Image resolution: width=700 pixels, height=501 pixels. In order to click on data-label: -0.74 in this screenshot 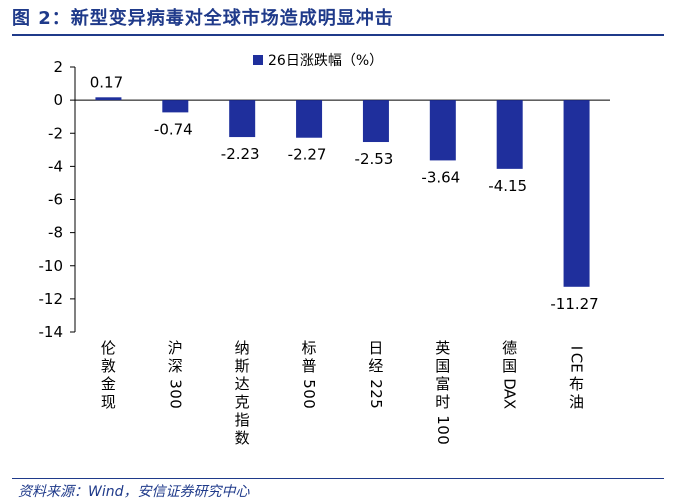, I will do `click(173, 129)`.